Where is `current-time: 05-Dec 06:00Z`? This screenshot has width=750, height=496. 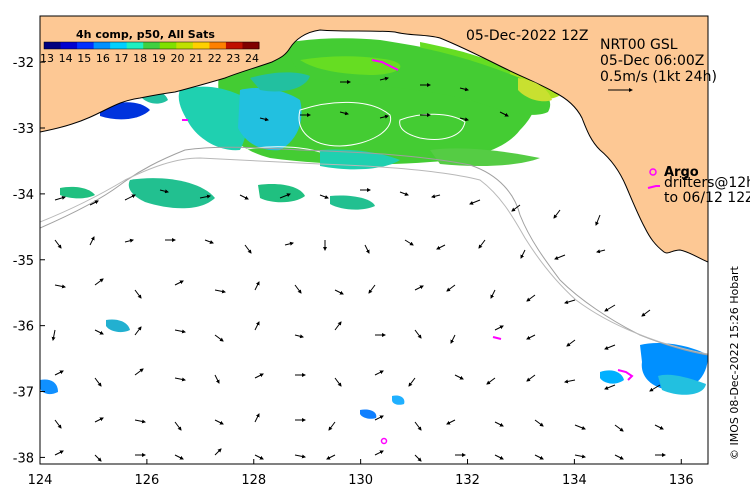 current-time: 05-Dec 06:00Z is located at coordinates (652, 61).